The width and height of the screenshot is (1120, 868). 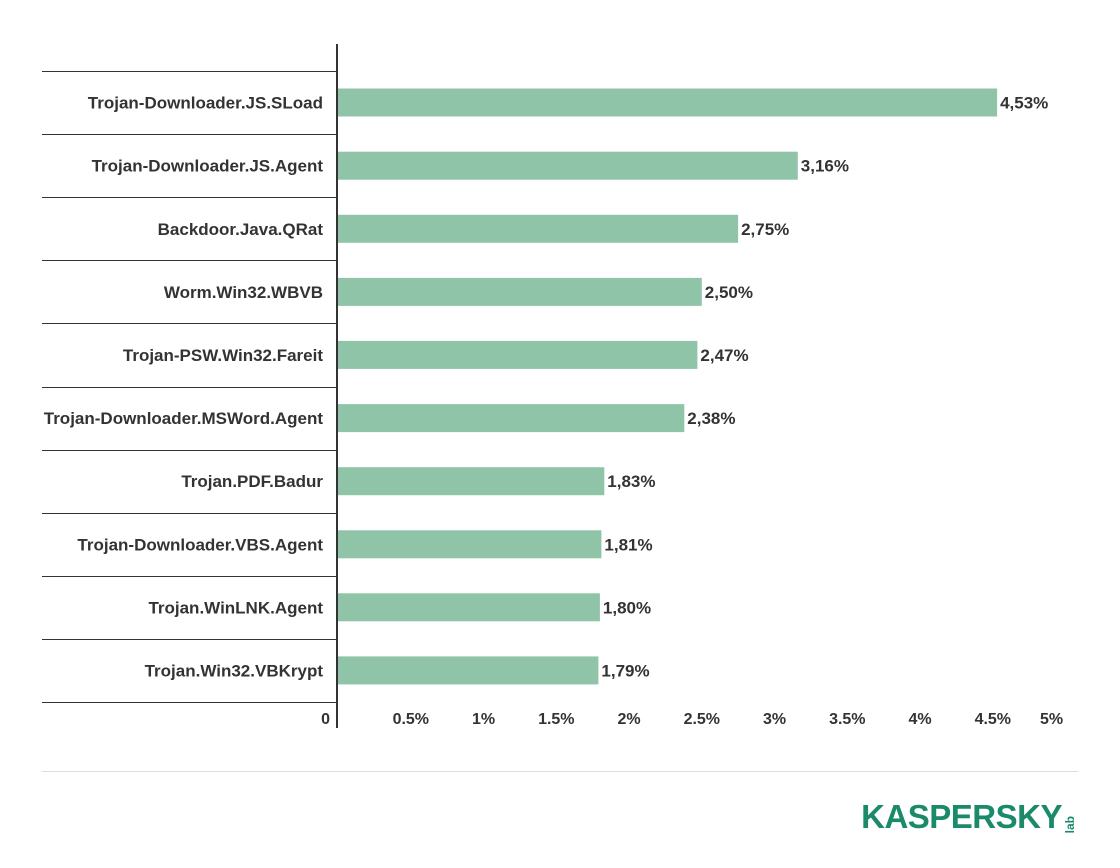 I want to click on x-tick-label: 0.5%, so click(x=411, y=719).